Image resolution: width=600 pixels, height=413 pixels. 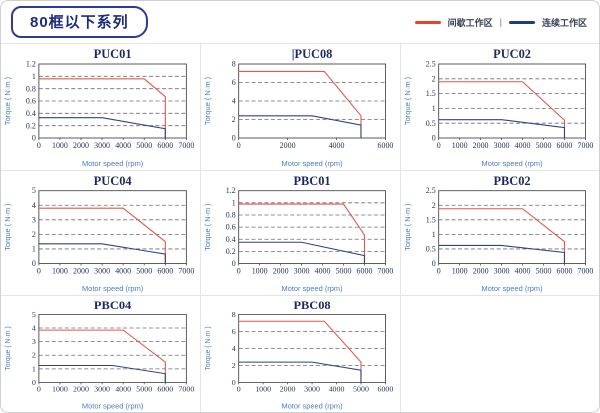 What do you see at coordinates (312, 181) in the screenshot?
I see `chart-title: PBC01` at bounding box center [312, 181].